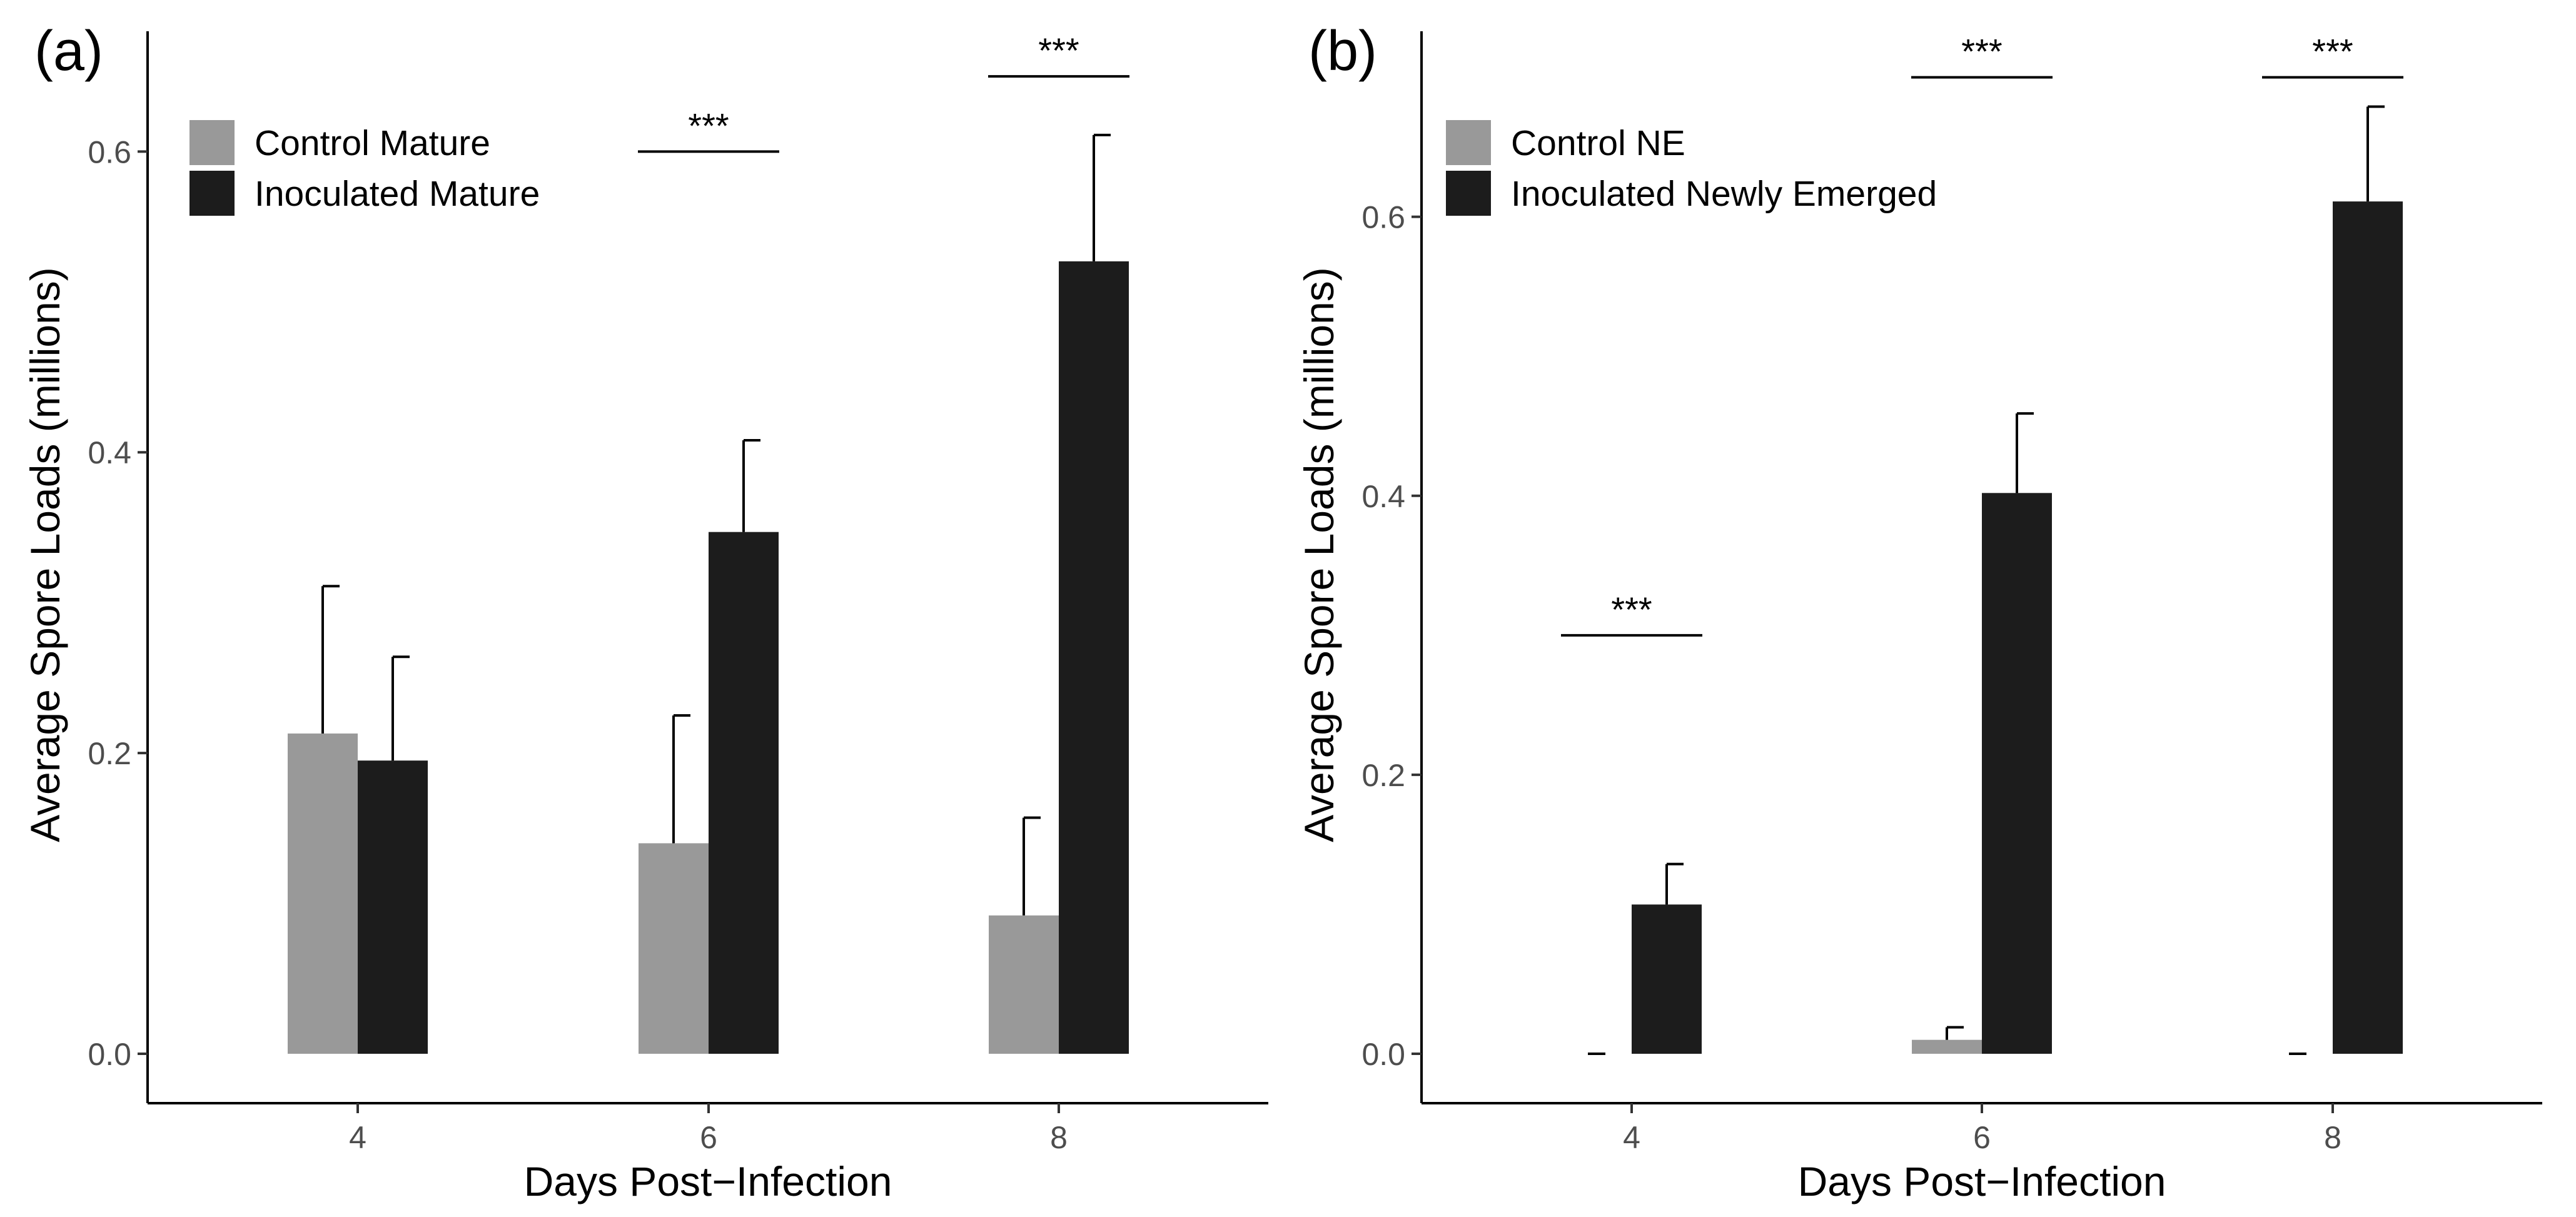  I want to click on panel-label: (b), so click(1342, 51).